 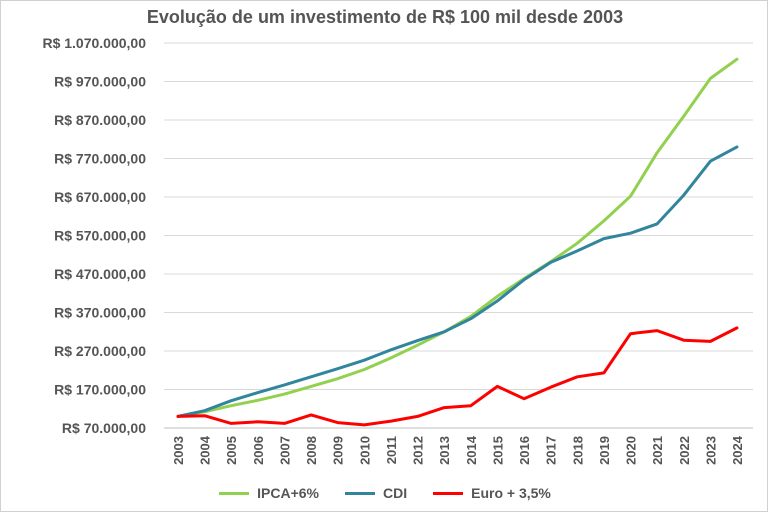 I want to click on y-tick-label: R$ 770.000,00, so click(x=100, y=159).